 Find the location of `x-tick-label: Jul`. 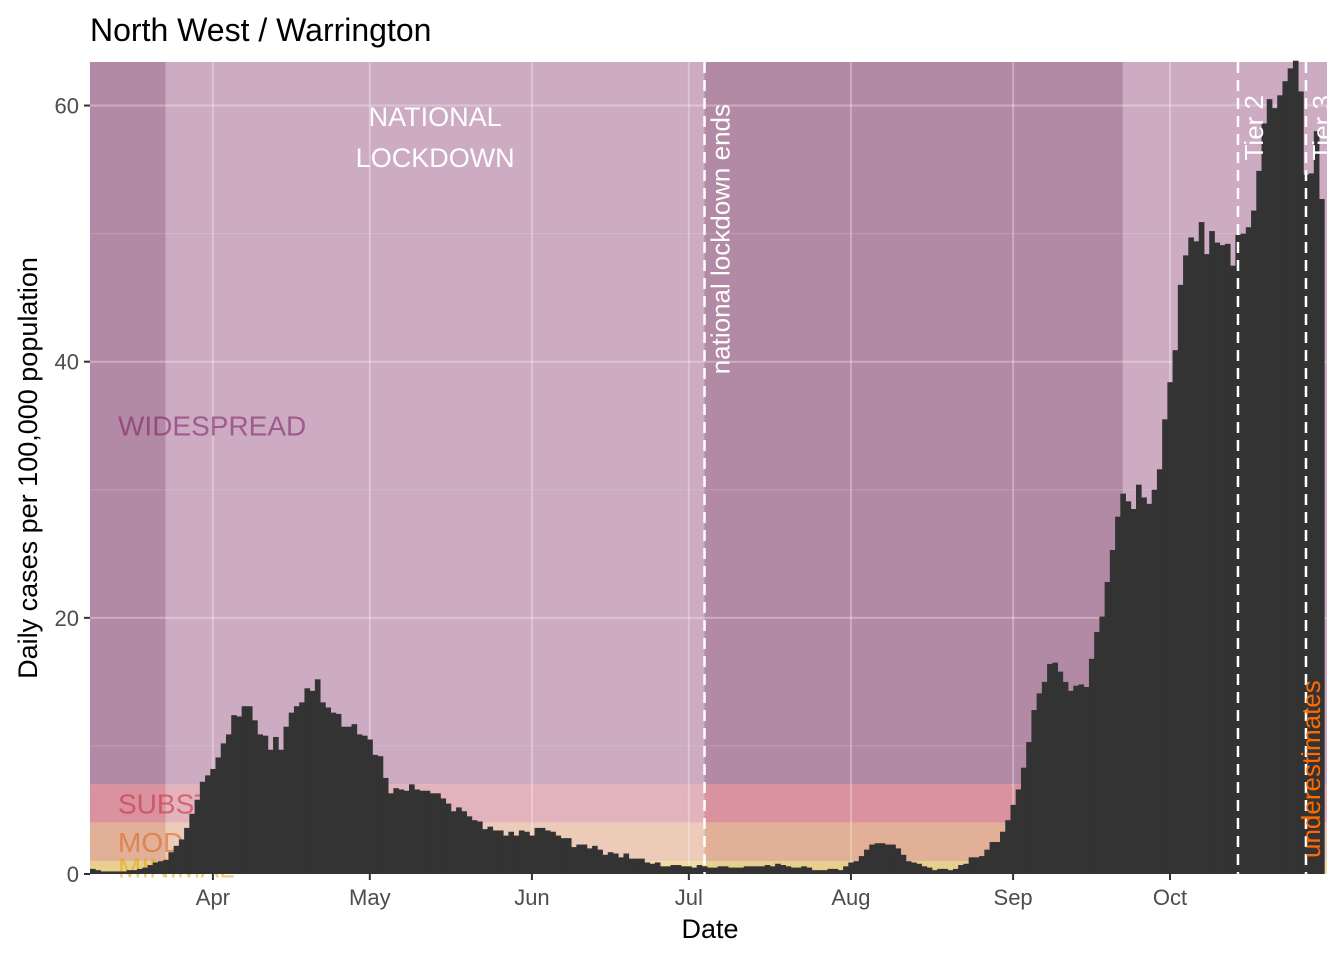

x-tick-label: Jul is located at coordinates (689, 897).